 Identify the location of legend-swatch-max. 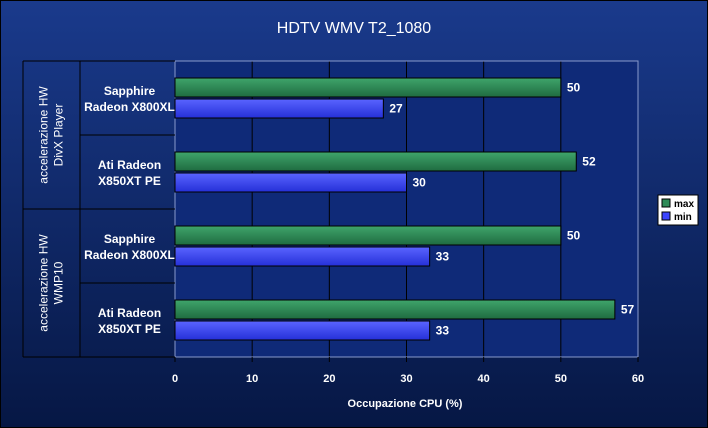
(666, 203).